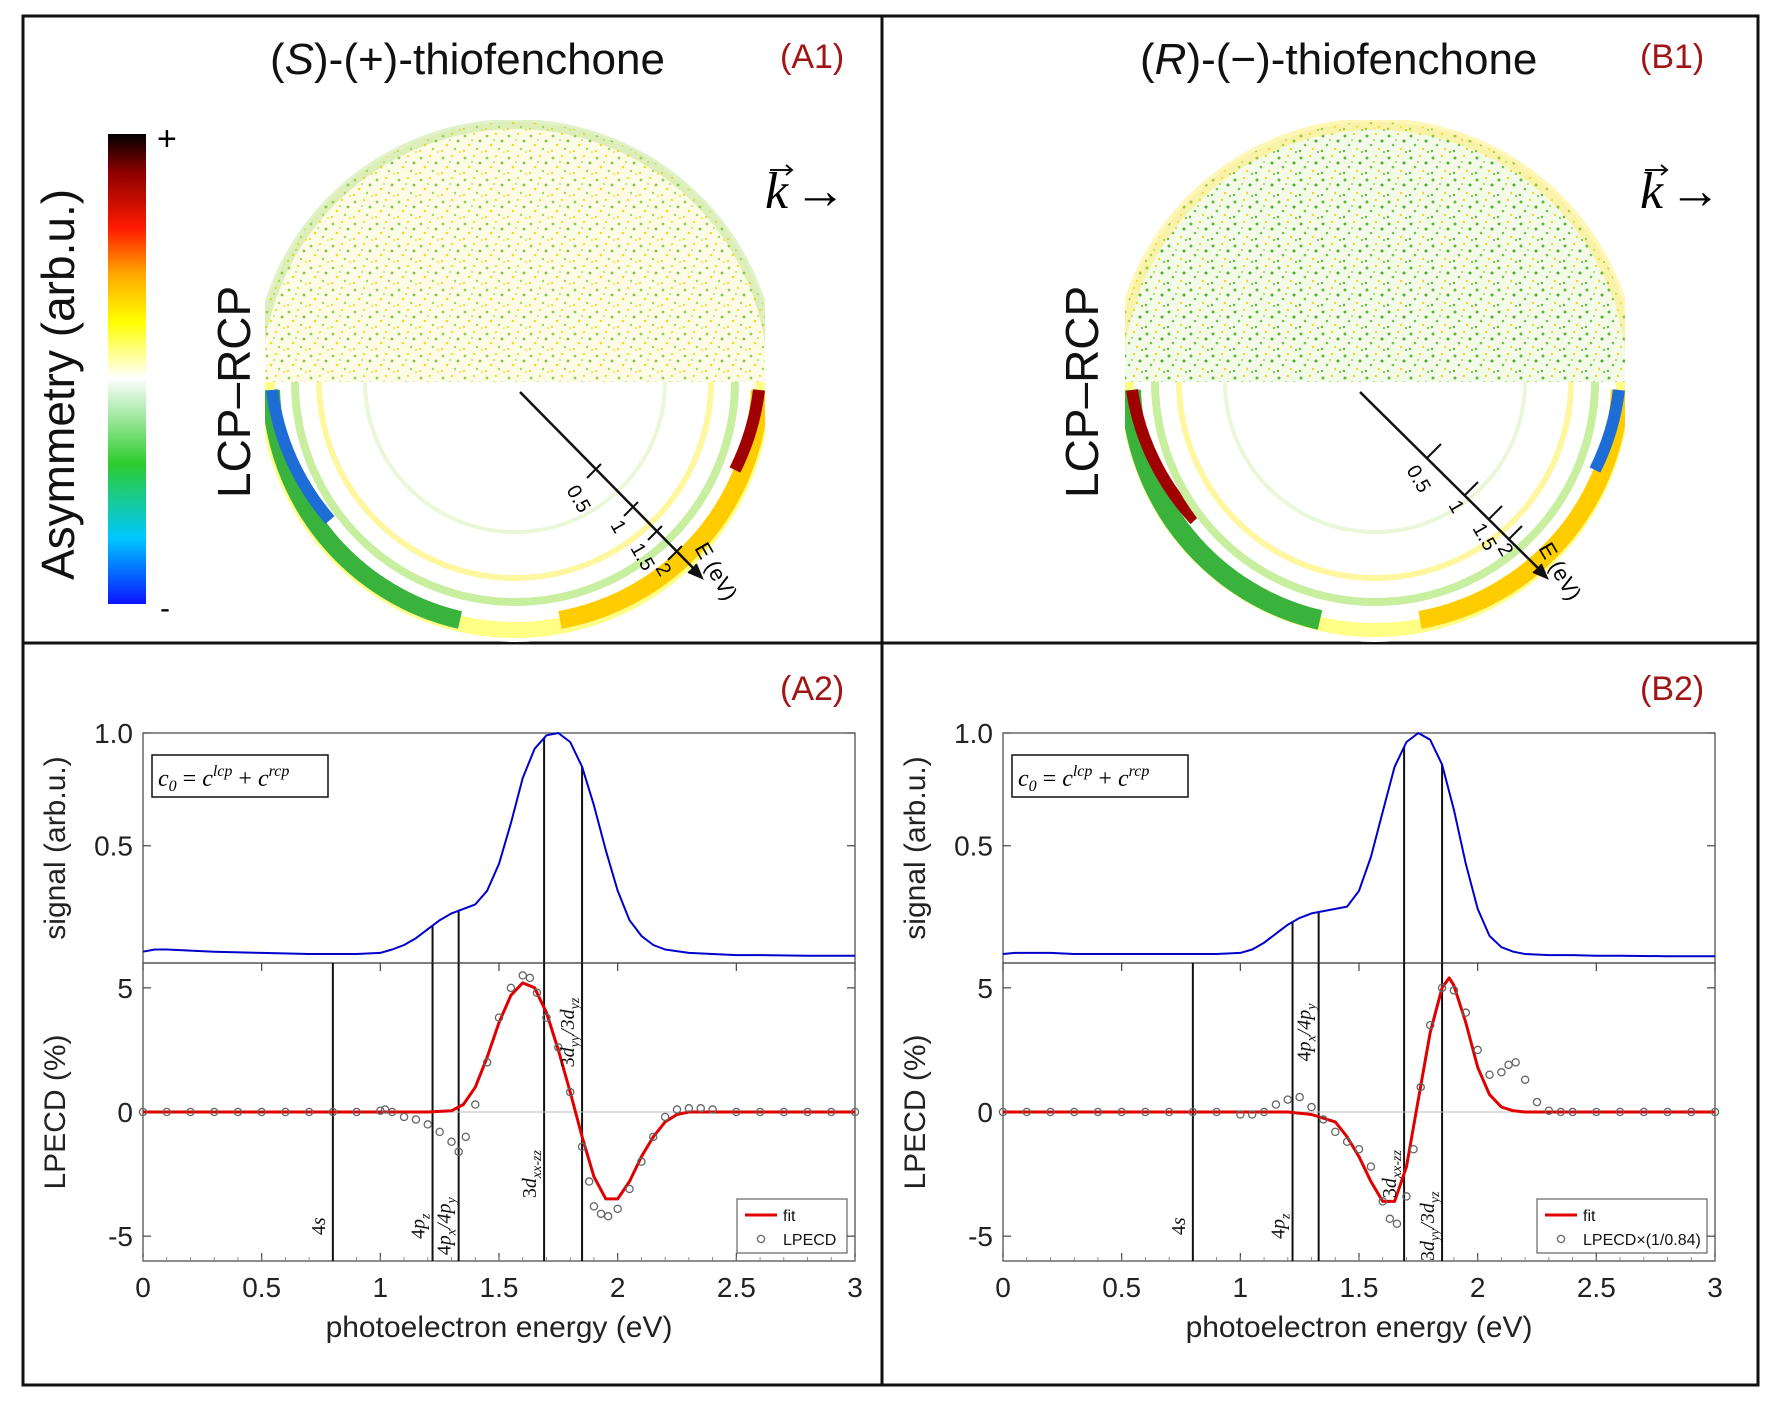 The image size is (1781, 1405). I want to click on colorbar-plus: +, so click(167, 139).